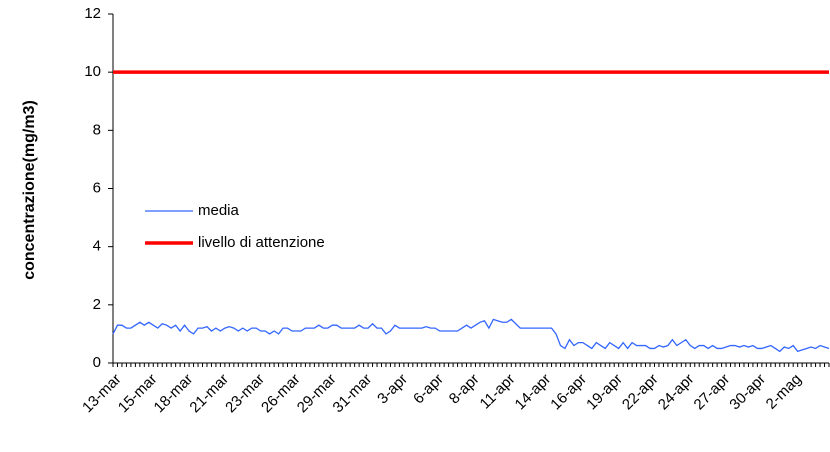 The height and width of the screenshot is (452, 830). What do you see at coordinates (568, 392) in the screenshot?
I see `x-tick-label: 16-apr` at bounding box center [568, 392].